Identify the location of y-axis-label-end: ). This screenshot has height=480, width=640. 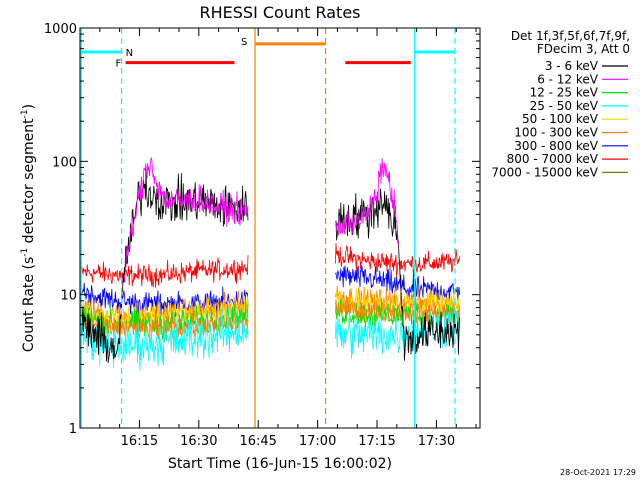
(29, 106).